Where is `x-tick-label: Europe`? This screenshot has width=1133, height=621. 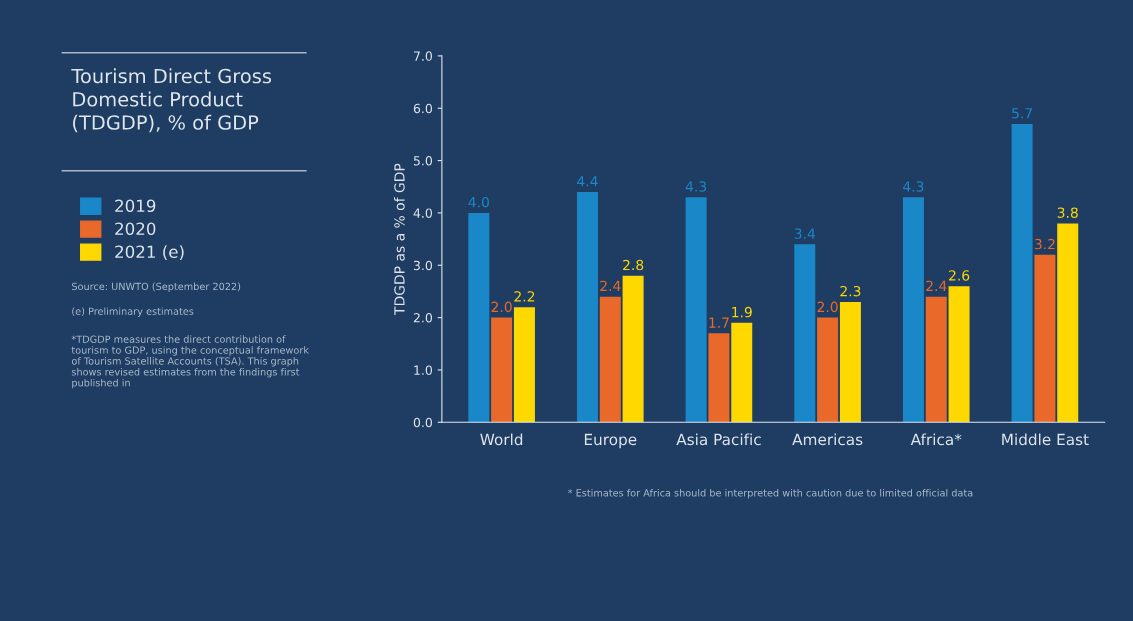
x-tick-label: Europe is located at coordinates (610, 441).